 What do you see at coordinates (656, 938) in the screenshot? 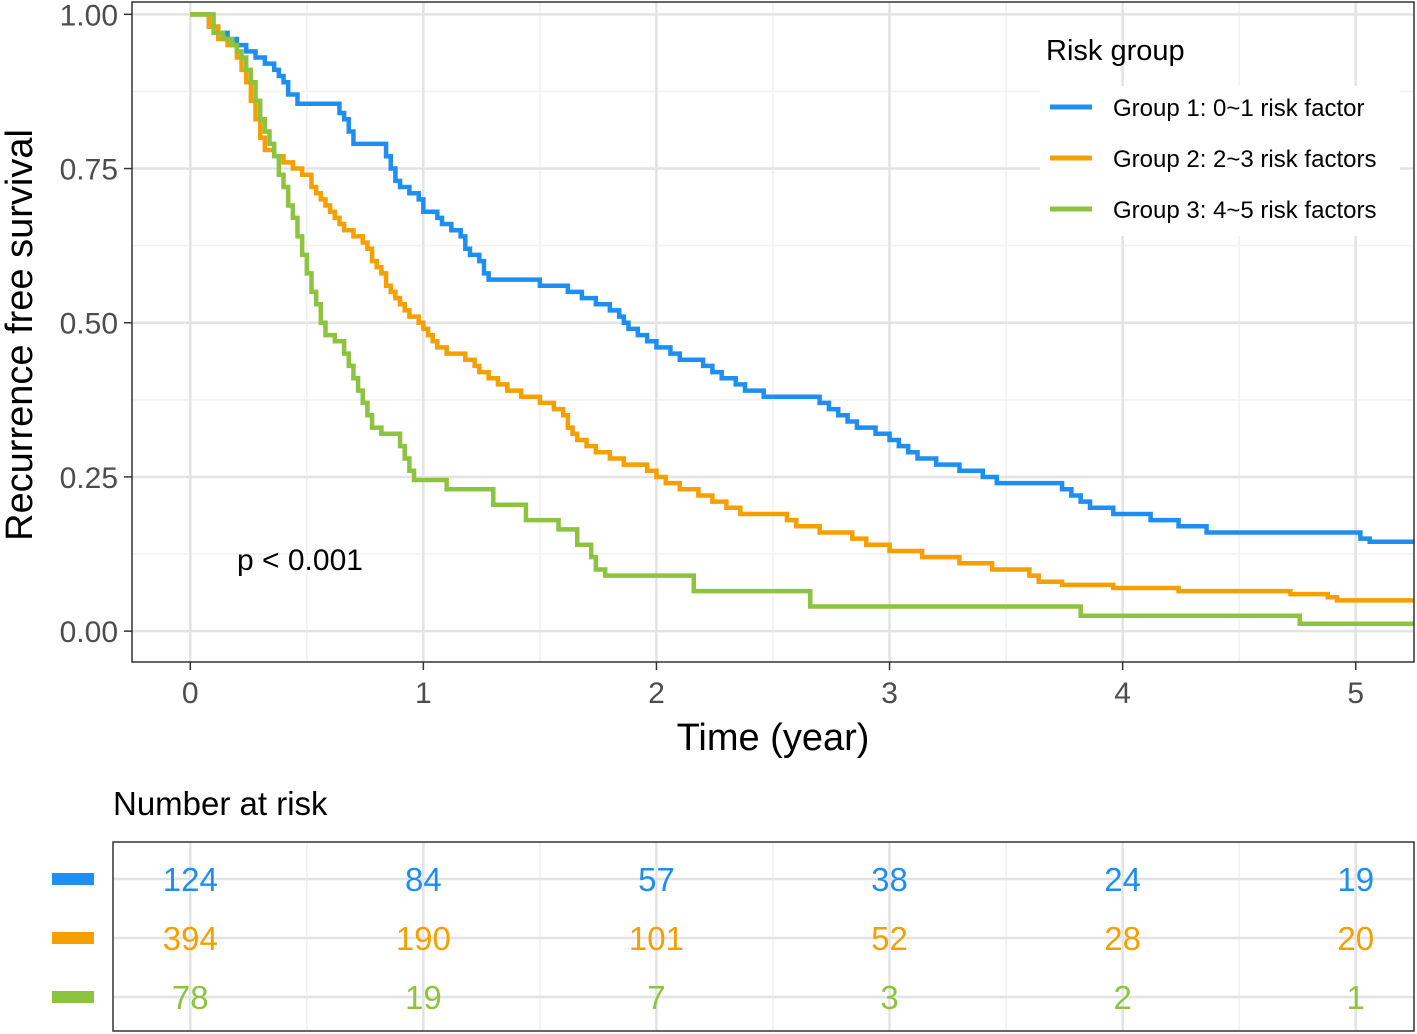
I see `risk-count-cell: 101` at bounding box center [656, 938].